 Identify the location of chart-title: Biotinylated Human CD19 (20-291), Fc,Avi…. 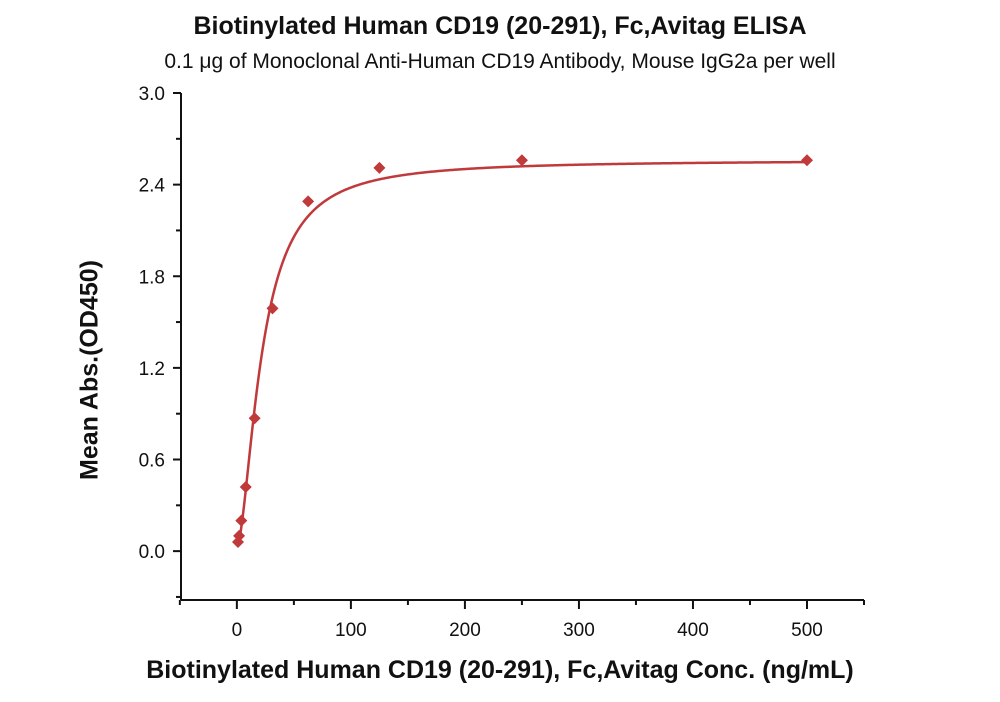
(500, 26).